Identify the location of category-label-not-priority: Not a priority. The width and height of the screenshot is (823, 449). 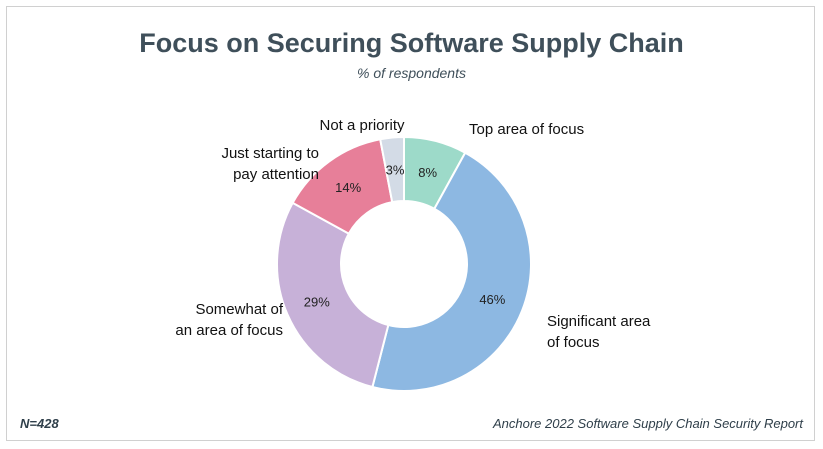
(362, 125).